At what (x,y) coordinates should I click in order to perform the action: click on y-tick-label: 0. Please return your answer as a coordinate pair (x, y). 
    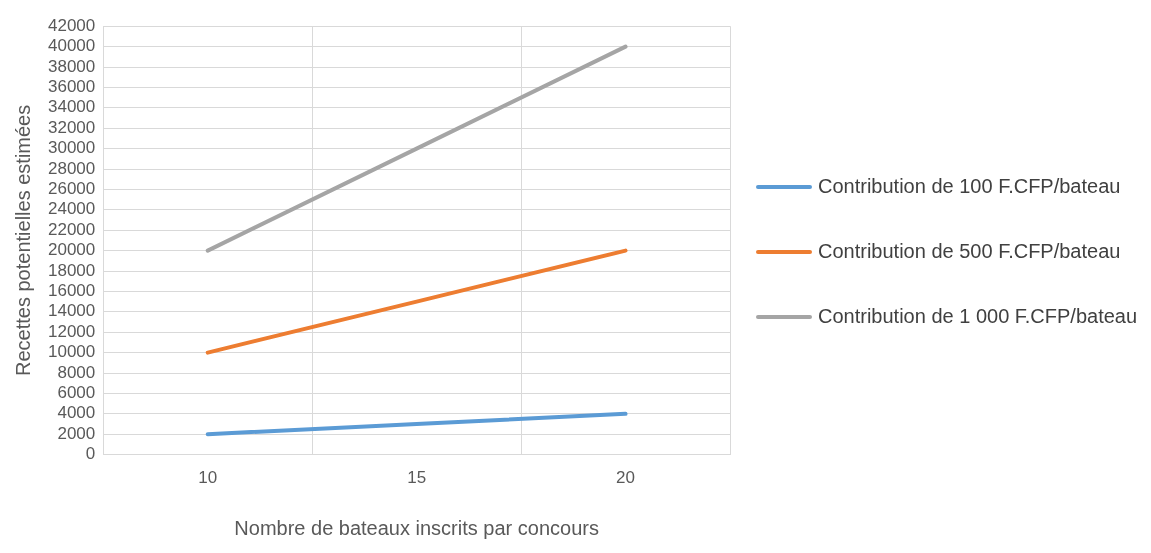
    Looking at the image, I should click on (90, 454).